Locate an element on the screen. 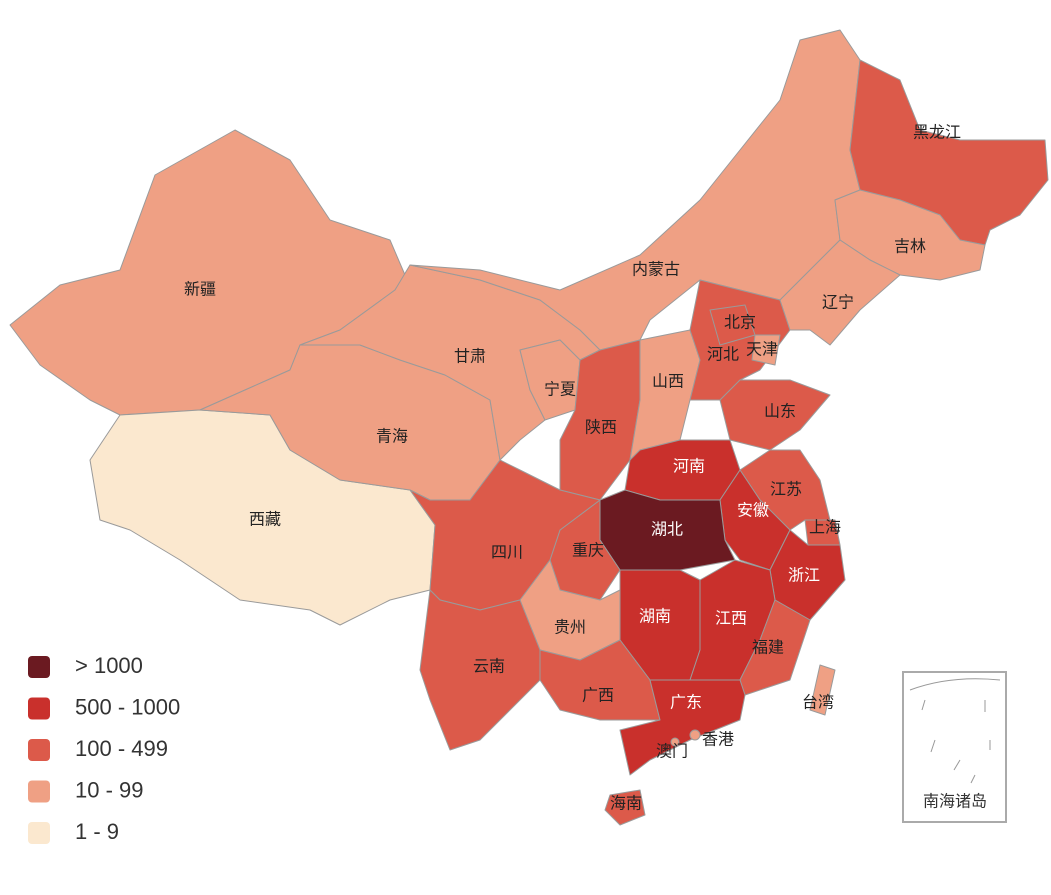  region-label: 广西 is located at coordinates (598, 695).